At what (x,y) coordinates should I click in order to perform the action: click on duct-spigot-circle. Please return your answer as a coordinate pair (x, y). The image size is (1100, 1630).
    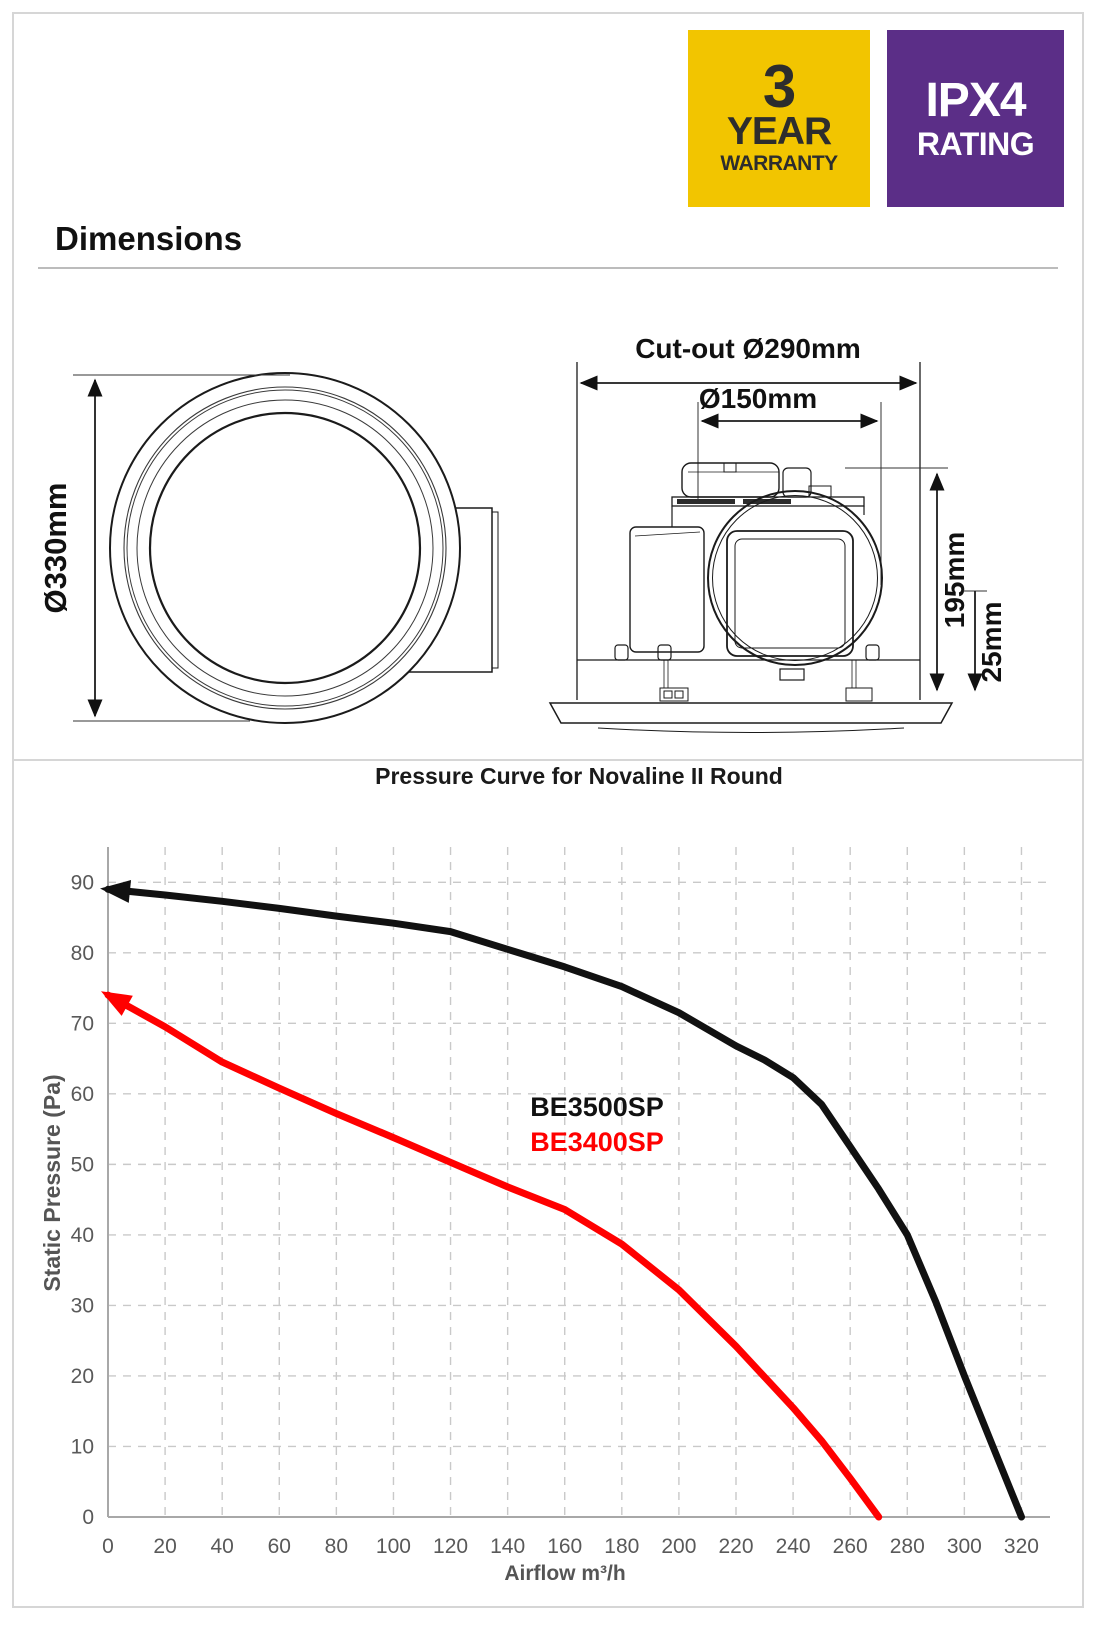
    Looking at the image, I should click on (795, 578).